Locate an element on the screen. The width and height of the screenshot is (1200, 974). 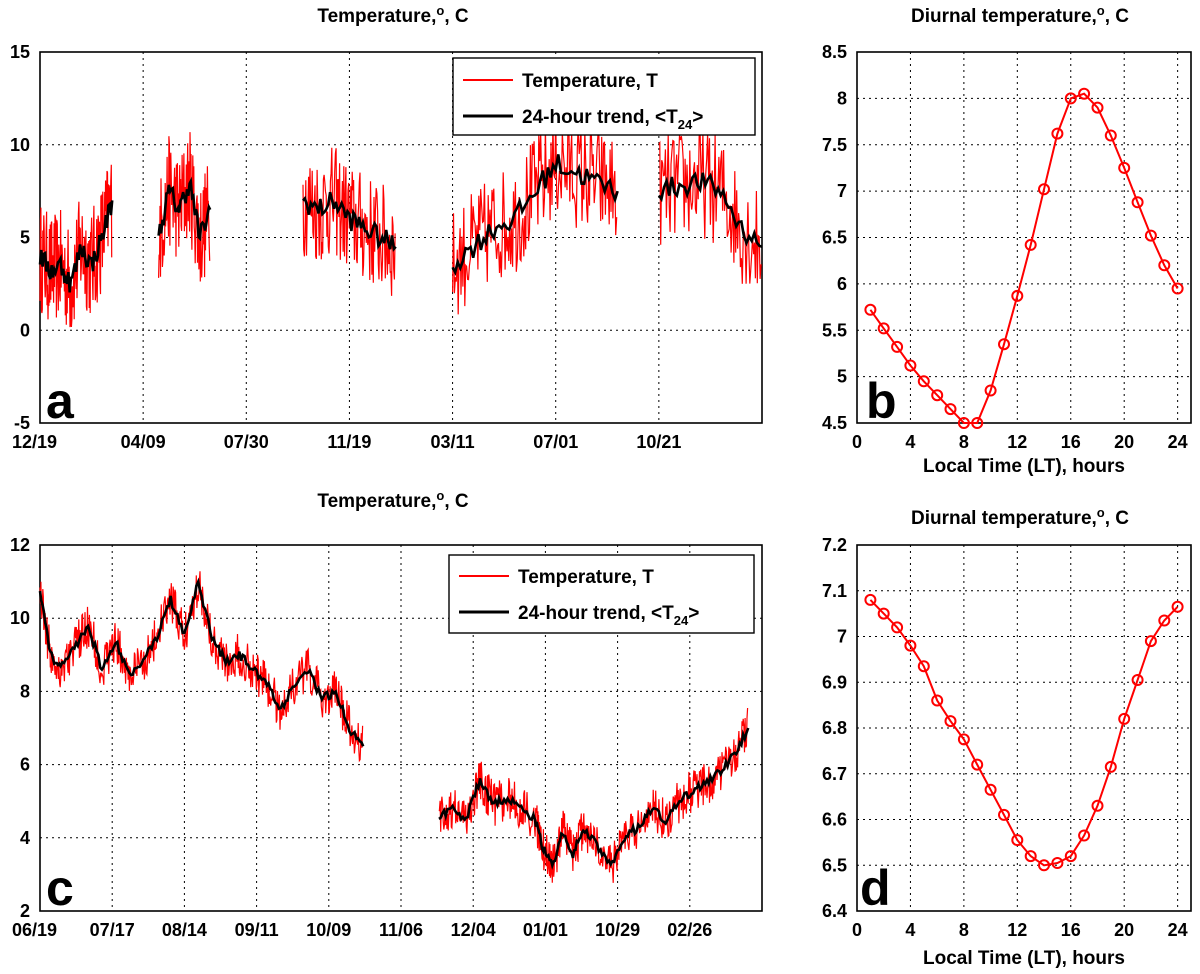
panel-c-x-tick-label: 11/06 is located at coordinates (401, 930).